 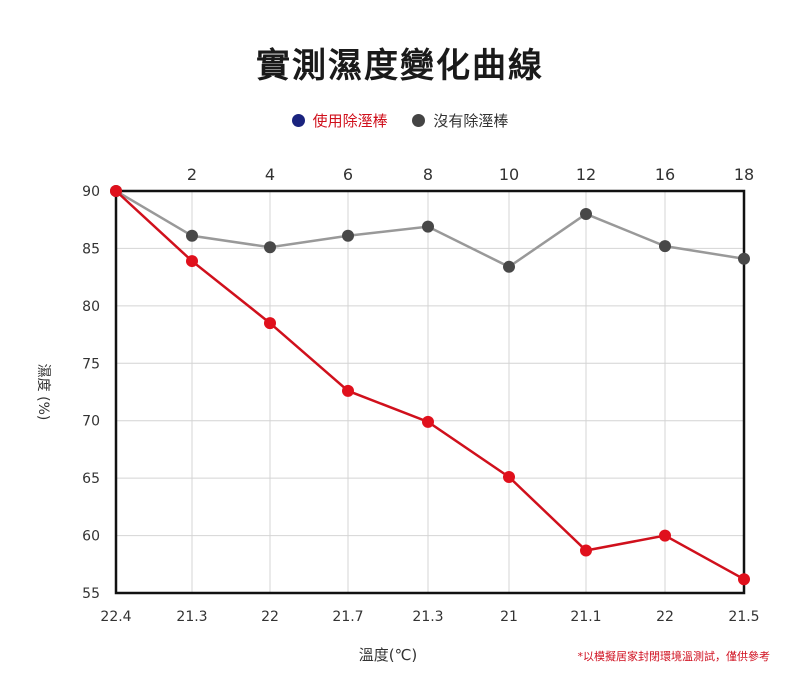 What do you see at coordinates (347, 617) in the screenshot?
I see `x-tick-label: 21.7` at bounding box center [347, 617].